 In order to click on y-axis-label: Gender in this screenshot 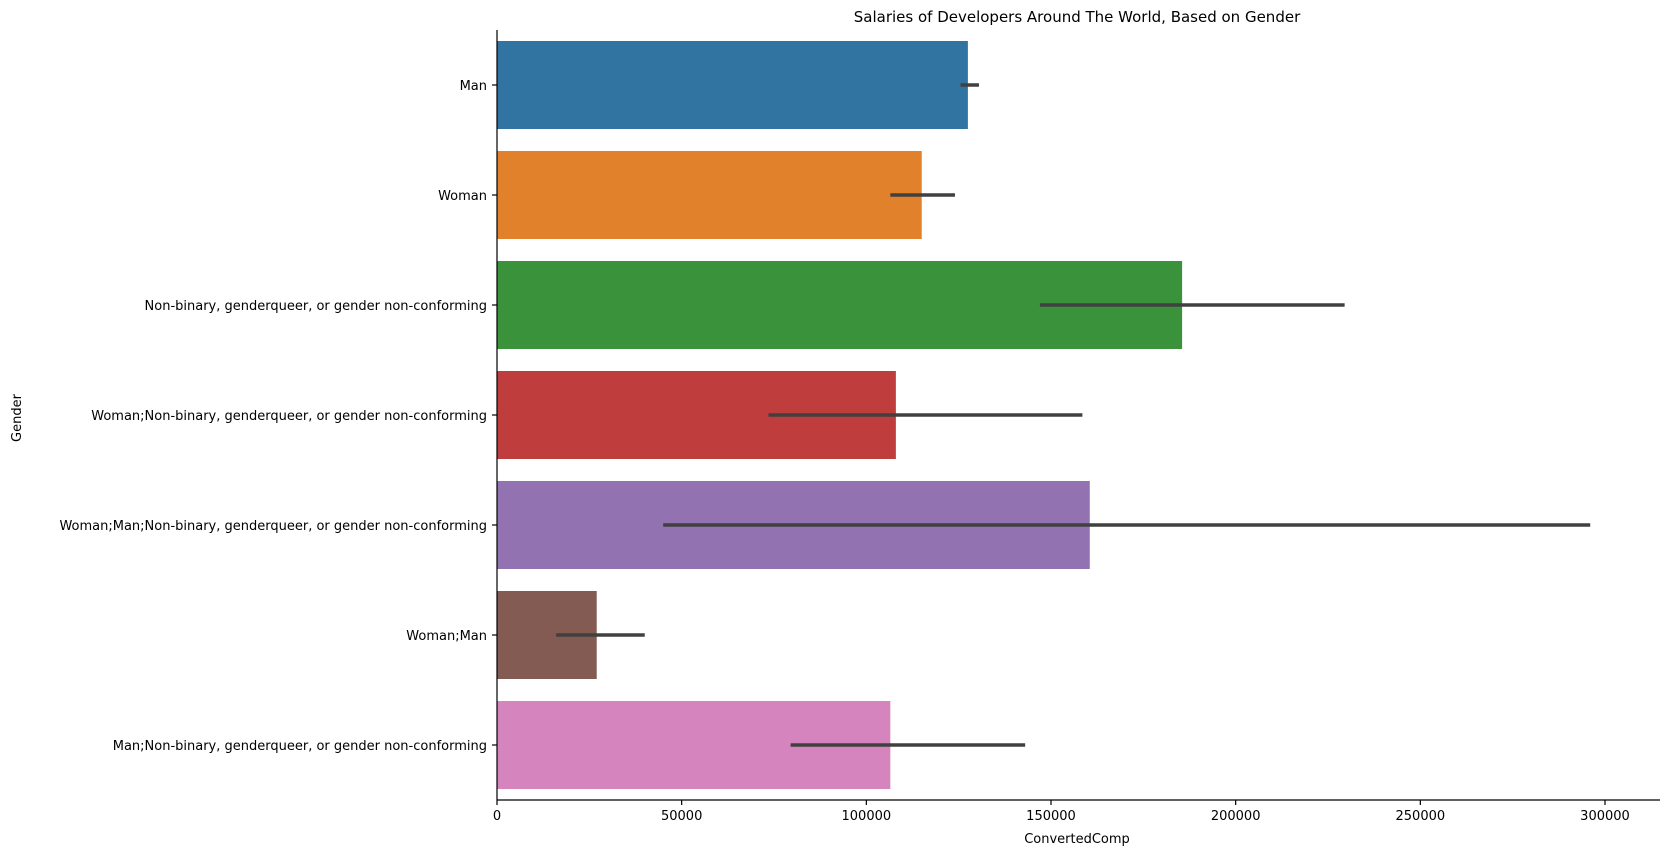, I will do `click(17, 417)`.